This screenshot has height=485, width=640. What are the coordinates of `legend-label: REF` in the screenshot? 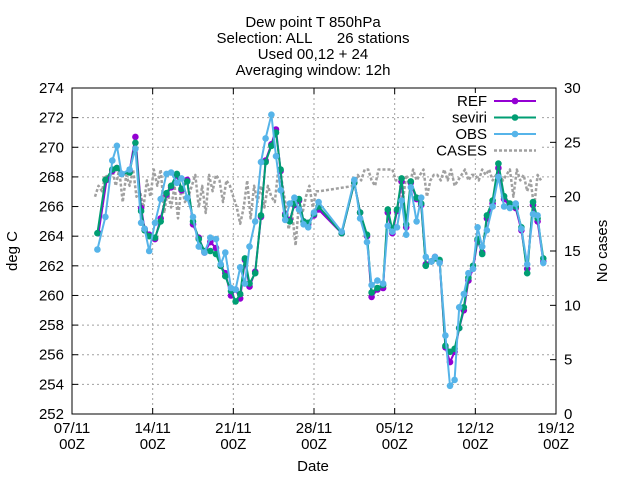 It's located at (472, 101).